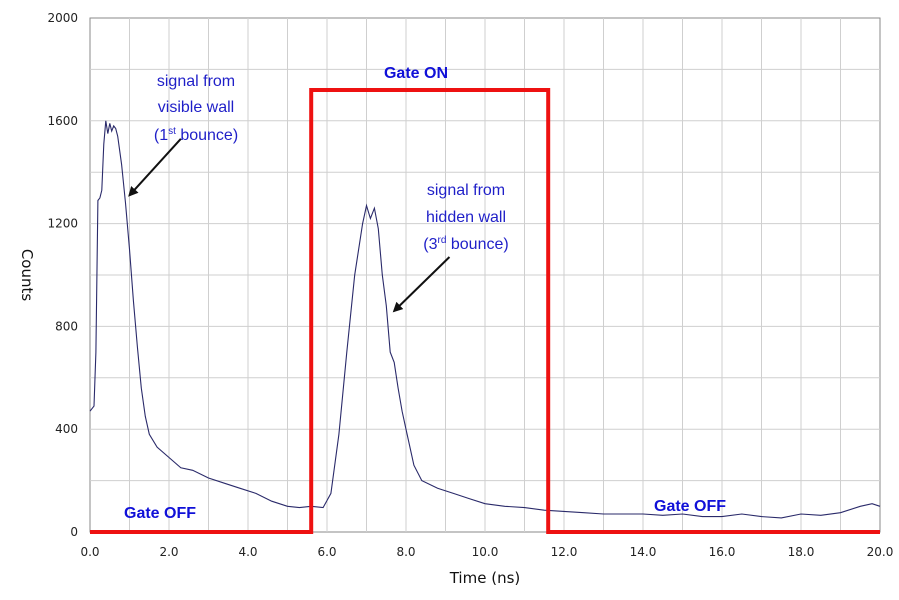 The width and height of the screenshot is (899, 600). I want to click on annotation-hidden-wall-line-2: hidden wall, so click(466, 217).